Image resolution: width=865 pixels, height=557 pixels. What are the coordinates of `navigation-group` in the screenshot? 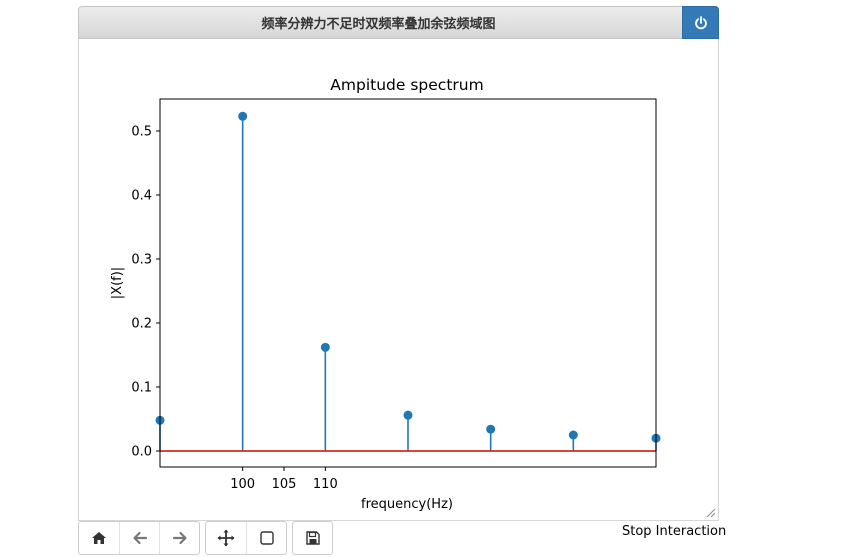 It's located at (139, 538).